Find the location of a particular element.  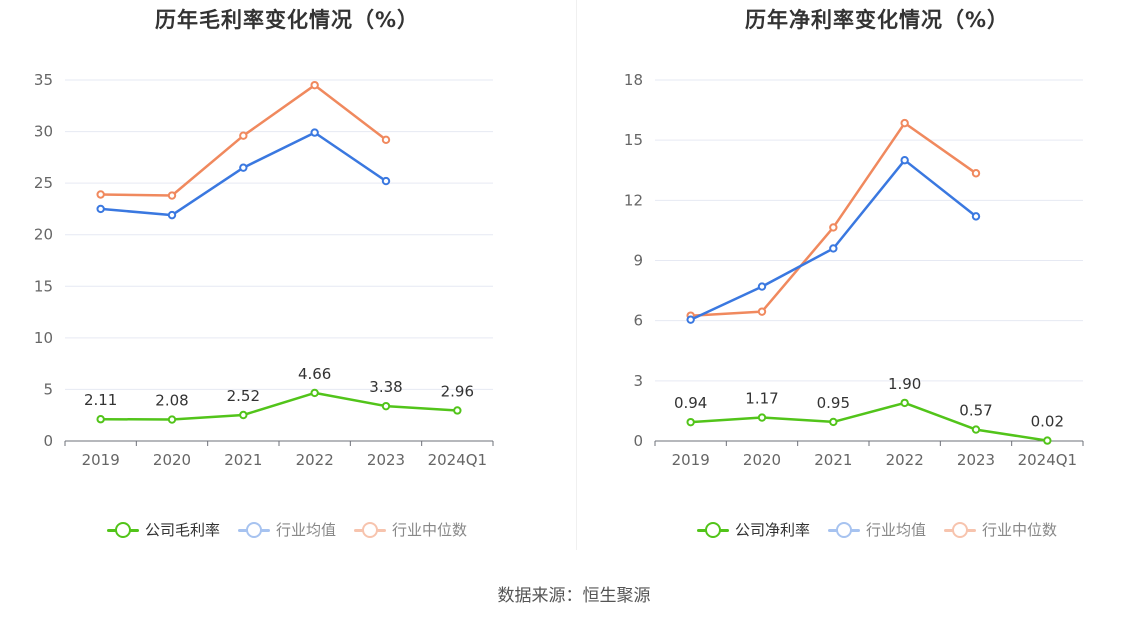

y-tick-label: 18 is located at coordinates (633, 80).